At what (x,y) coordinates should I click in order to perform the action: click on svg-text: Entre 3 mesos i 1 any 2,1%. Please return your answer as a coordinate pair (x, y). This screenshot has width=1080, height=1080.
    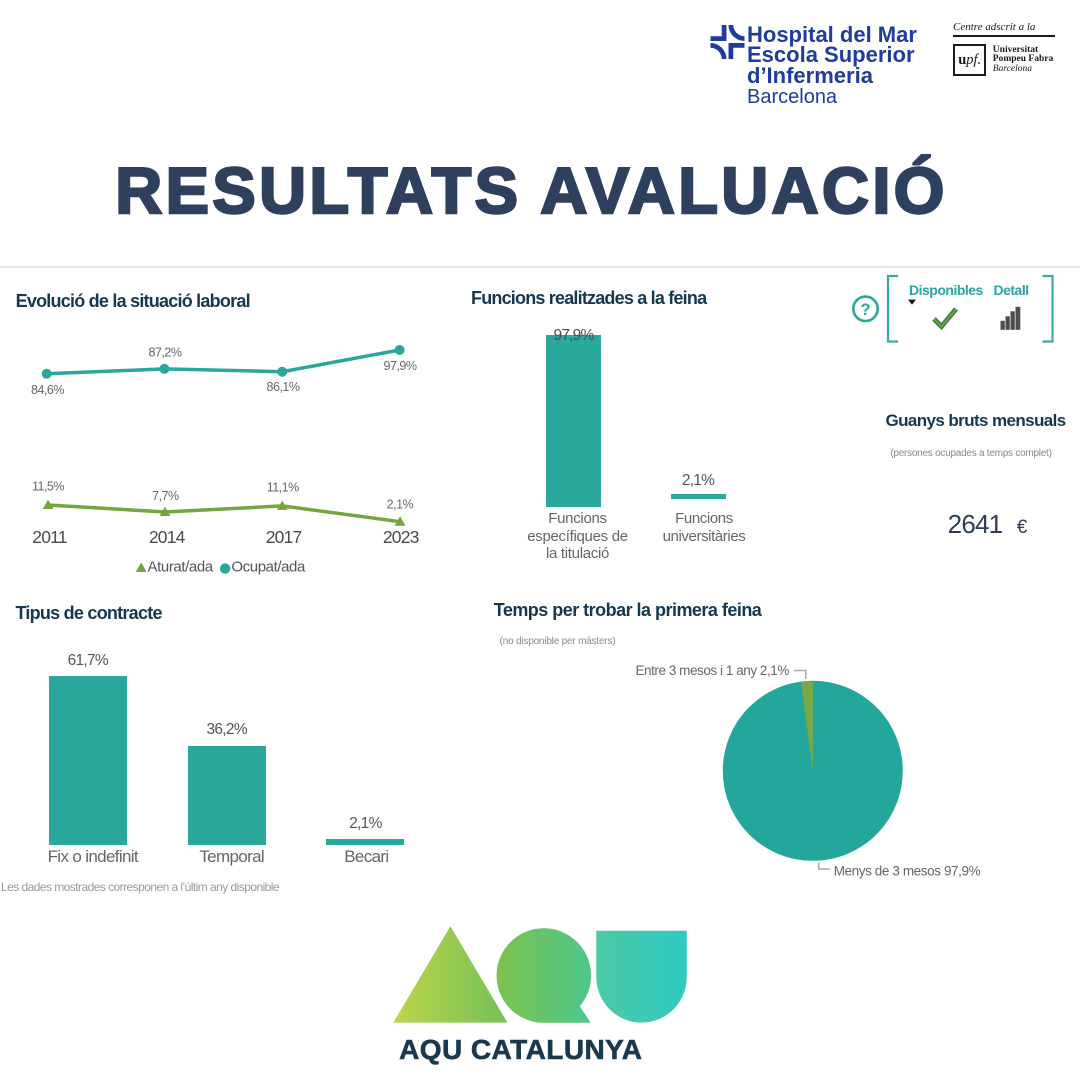
    Looking at the image, I should click on (713, 670).